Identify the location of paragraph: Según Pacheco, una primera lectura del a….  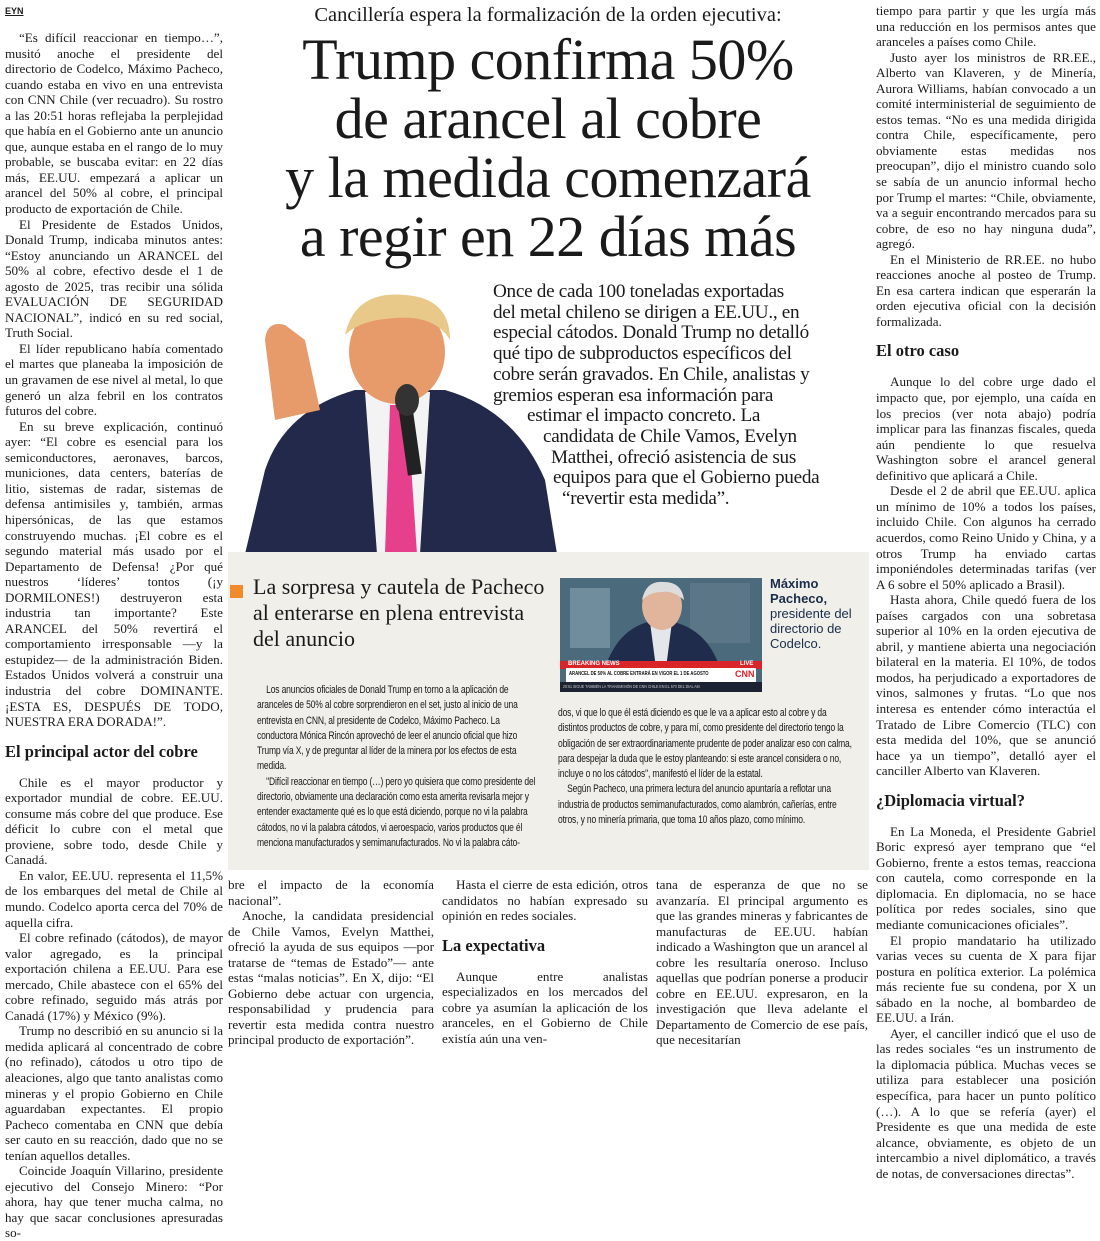
(697, 805).